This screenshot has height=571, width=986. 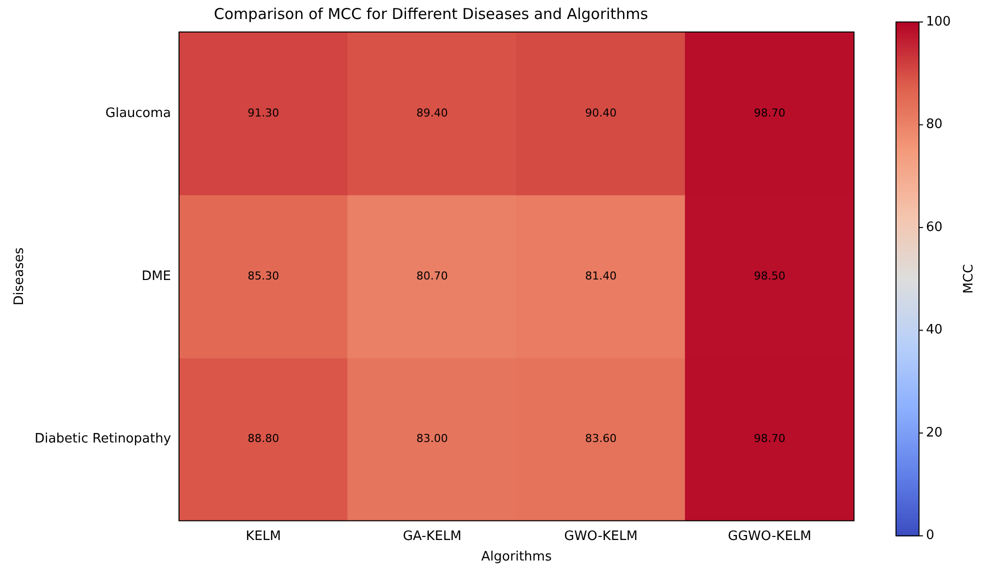 I want to click on color-bar-label: 0, so click(x=930, y=536).